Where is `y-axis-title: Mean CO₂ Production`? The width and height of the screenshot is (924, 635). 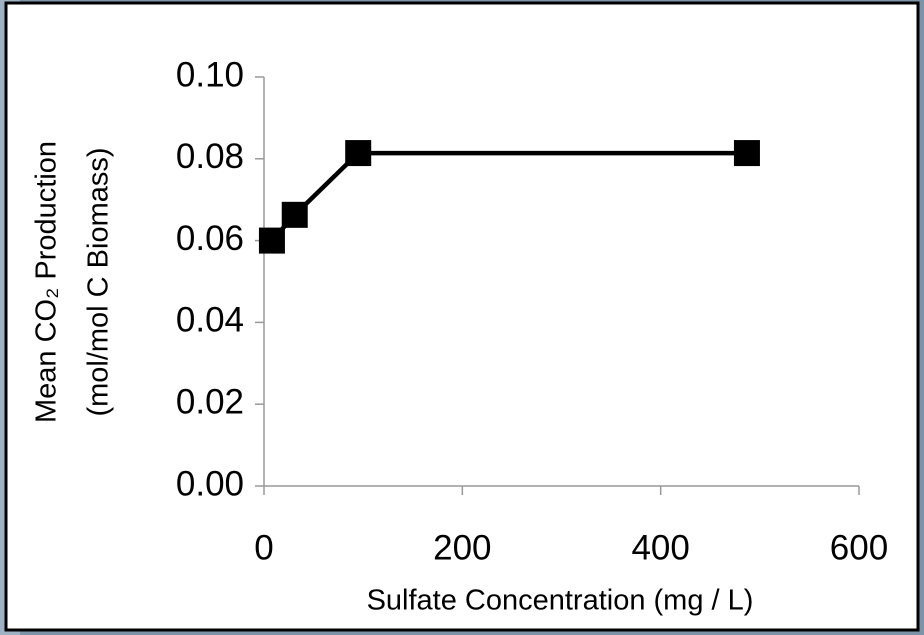
y-axis-title: Mean CO₂ Production is located at coordinates (47, 282).